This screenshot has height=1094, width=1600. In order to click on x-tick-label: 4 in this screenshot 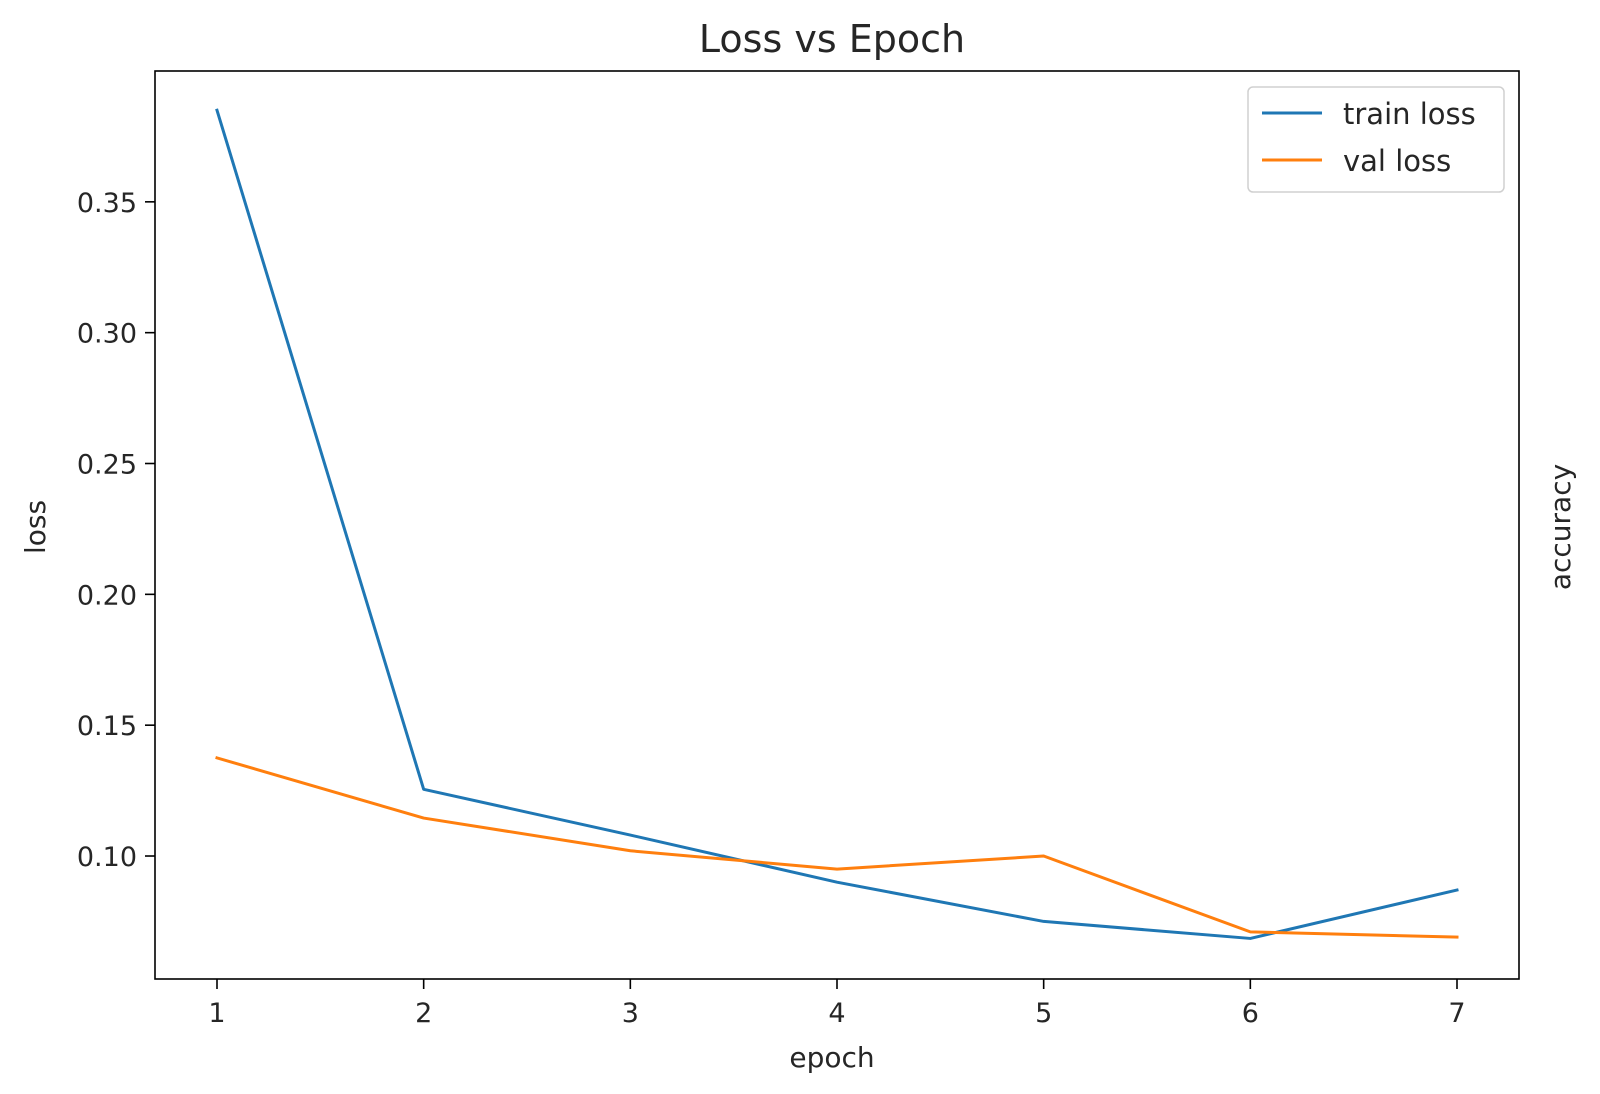, I will do `click(836, 1013)`.